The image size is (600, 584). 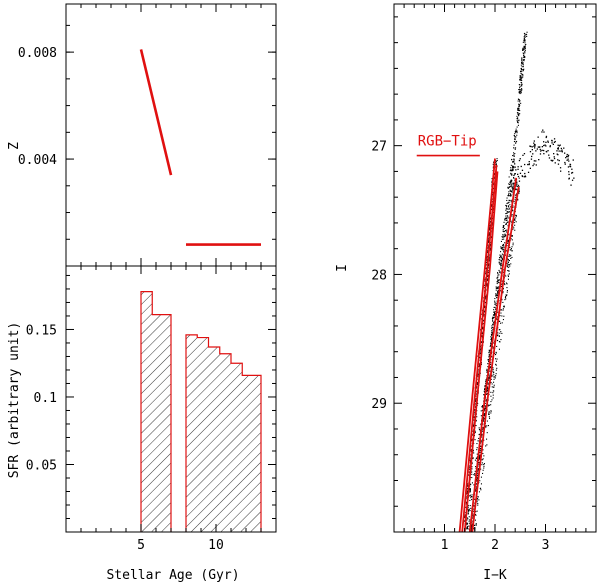 What do you see at coordinates (14, 400) in the screenshot?
I see `sfr-ylabel: SFR (arbitrary unit)` at bounding box center [14, 400].